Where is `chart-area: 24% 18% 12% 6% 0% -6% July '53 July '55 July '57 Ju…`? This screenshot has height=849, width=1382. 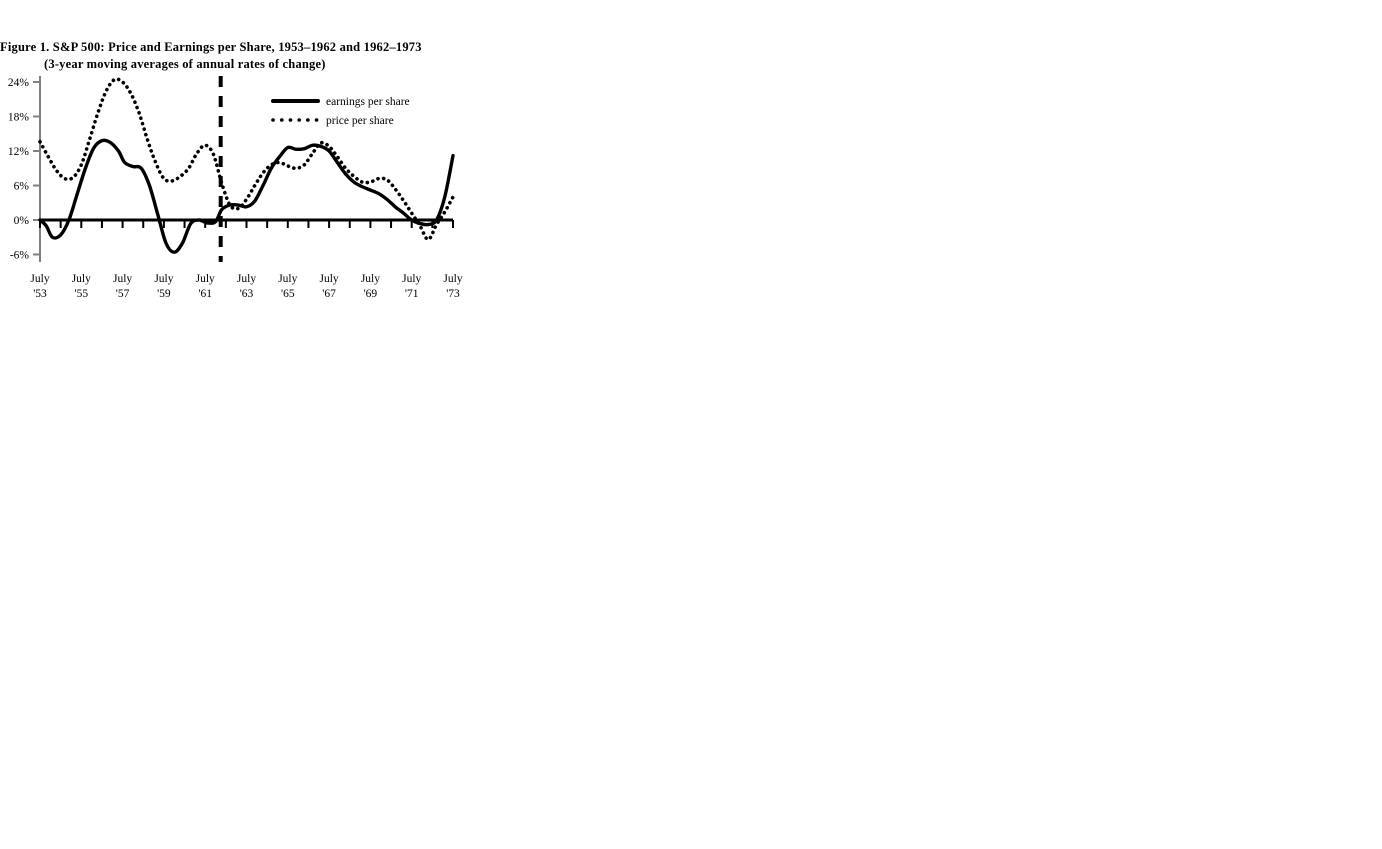 chart-area: 24% 18% 12% 6% 0% -6% July '53 July '55 July '57 Ju… is located at coordinates (260, 160).